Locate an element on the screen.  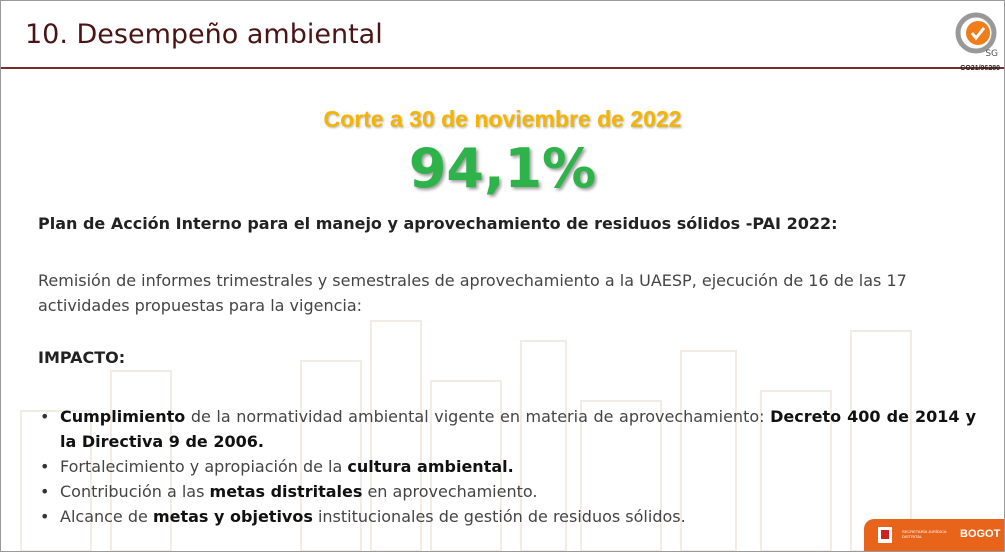
headline-figure: 94,1% is located at coordinates (502, 168).